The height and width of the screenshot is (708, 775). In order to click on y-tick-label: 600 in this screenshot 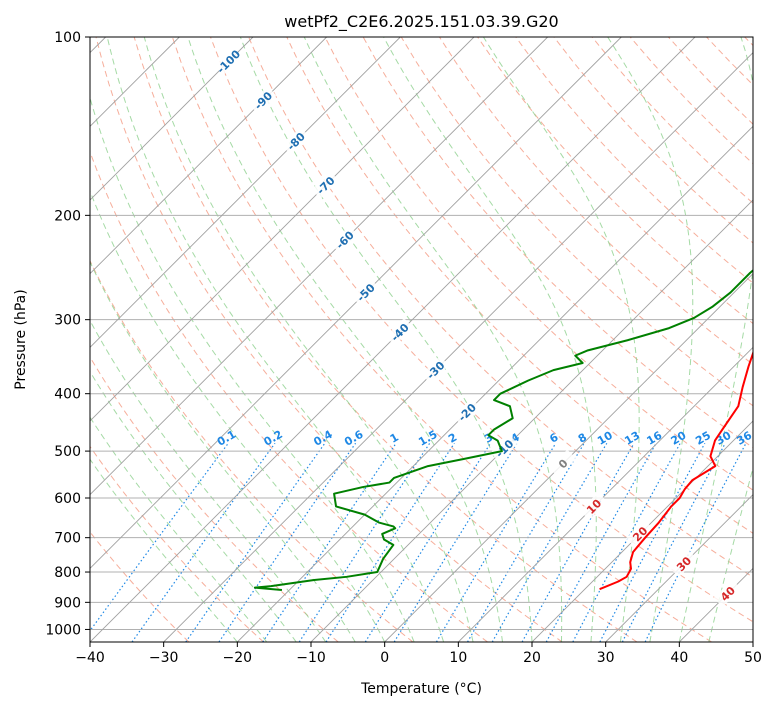, I will do `click(67, 499)`.